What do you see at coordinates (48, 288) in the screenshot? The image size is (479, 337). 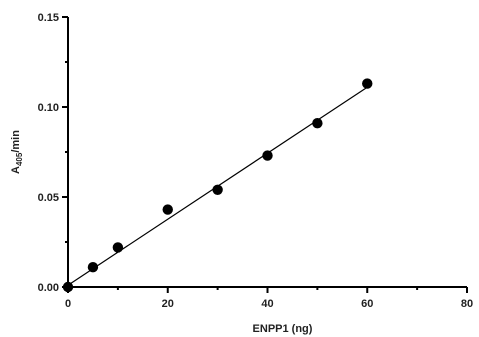 I see `y-tick-label: 0.00` at bounding box center [48, 288].